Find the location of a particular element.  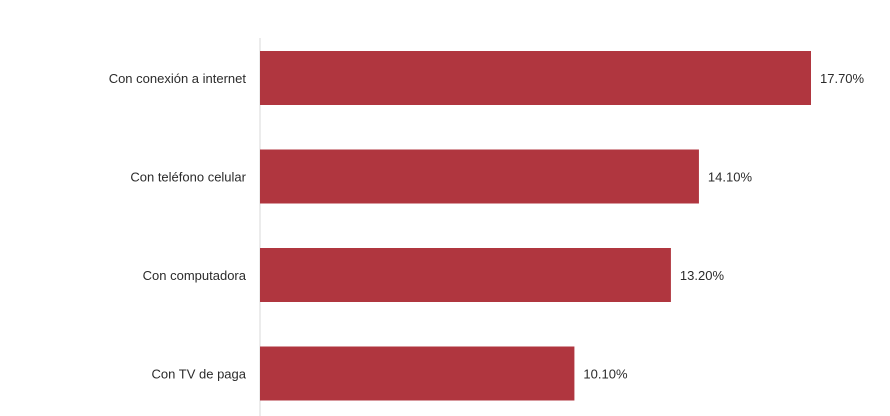

value-label: 13.20% is located at coordinates (702, 275).